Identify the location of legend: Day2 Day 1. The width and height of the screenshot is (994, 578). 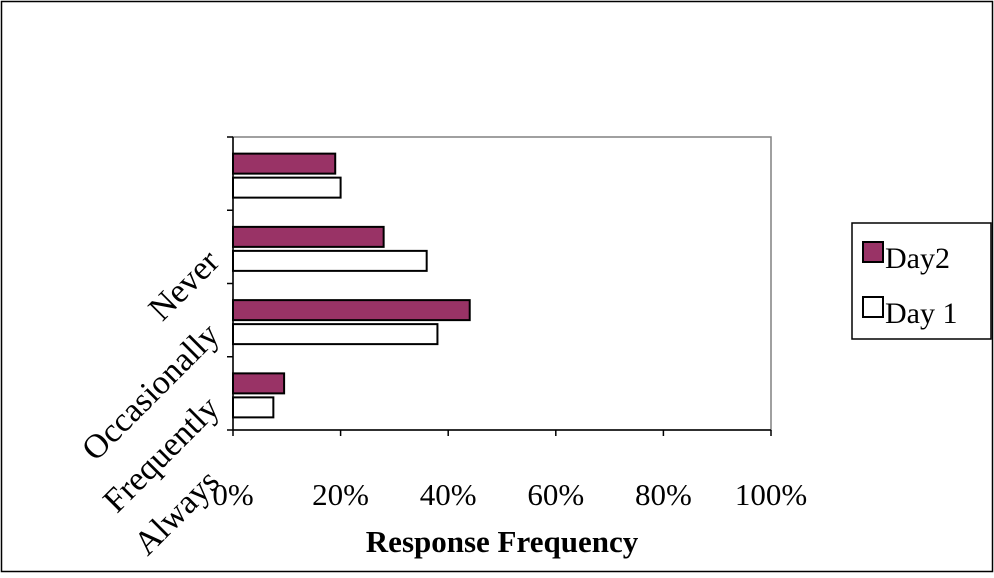
(921, 281).